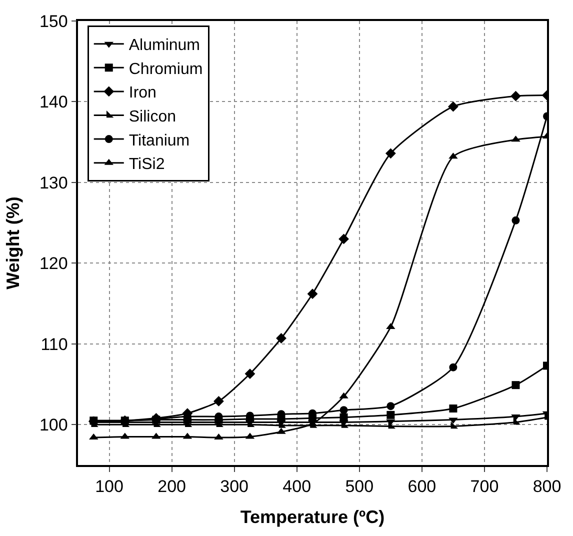 The height and width of the screenshot is (536, 573). What do you see at coordinates (547, 486) in the screenshot?
I see `x-tick-label: 800` at bounding box center [547, 486].